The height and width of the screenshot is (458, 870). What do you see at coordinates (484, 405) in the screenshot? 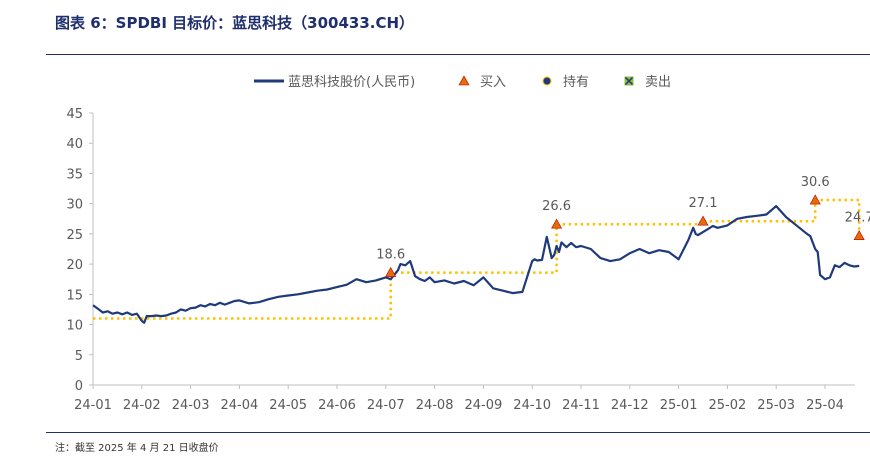
I see `x-tick-label: 24-09` at bounding box center [484, 405].